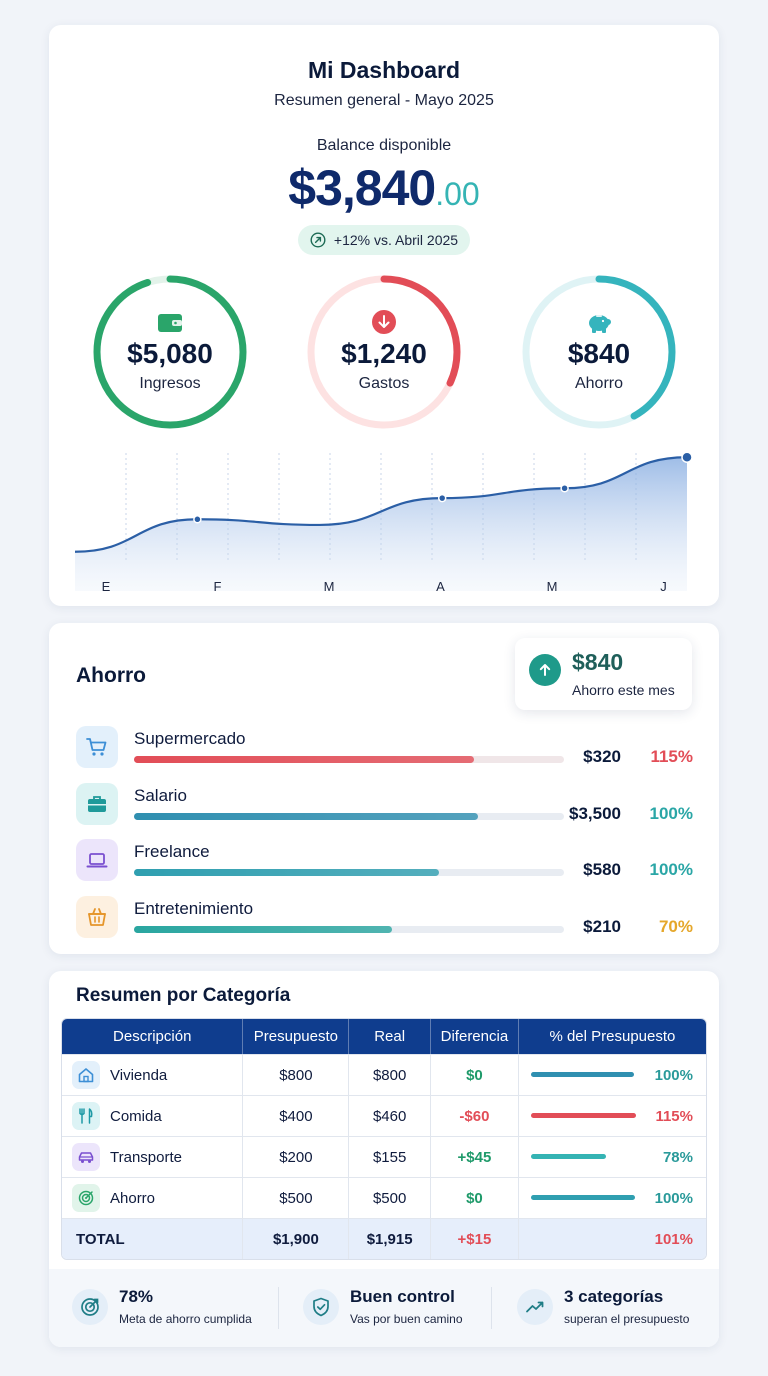 The width and height of the screenshot is (768, 1376). Describe the element at coordinates (612, 1036) in the screenshot. I see `column-header: % del Presupuesto` at that location.